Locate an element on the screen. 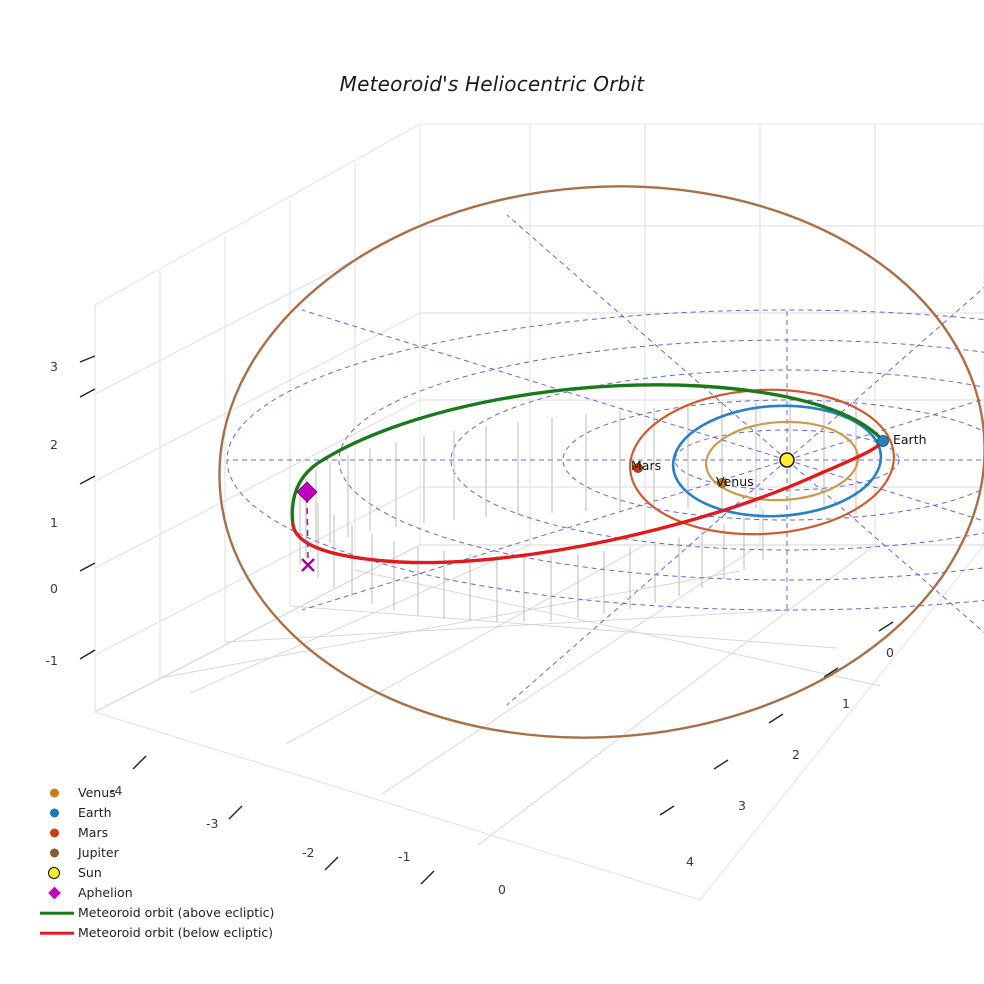 This screenshot has width=984, height=984. meteoroid-orbit-above-ecliptic is located at coordinates (587, 455).